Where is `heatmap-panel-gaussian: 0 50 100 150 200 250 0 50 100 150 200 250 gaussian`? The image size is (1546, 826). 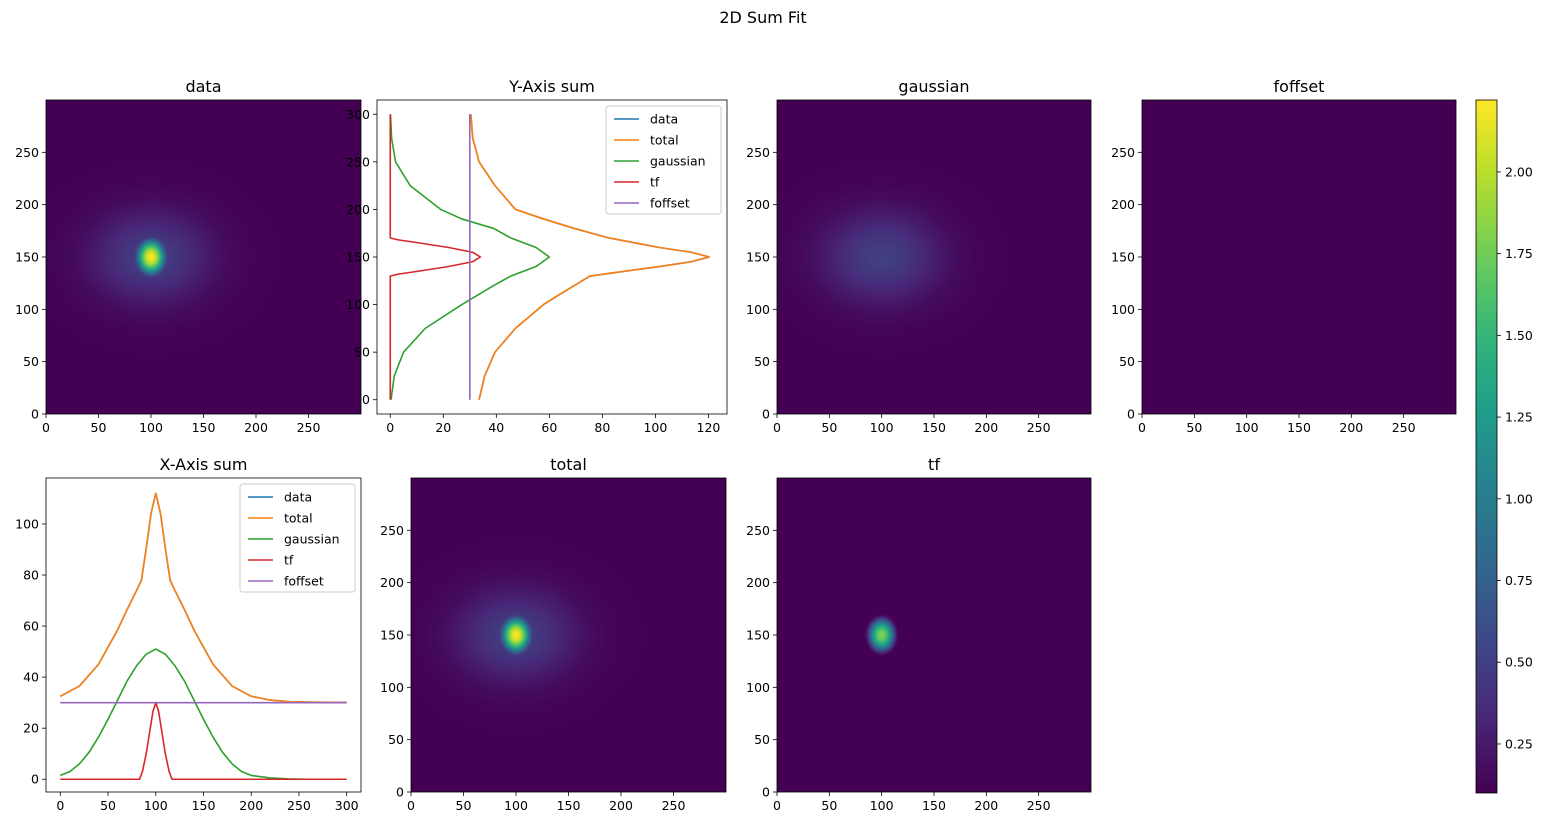
heatmap-panel-gaussian: 0 50 100 150 200 250 0 50 100 150 200 250 gaussian is located at coordinates (919, 256).